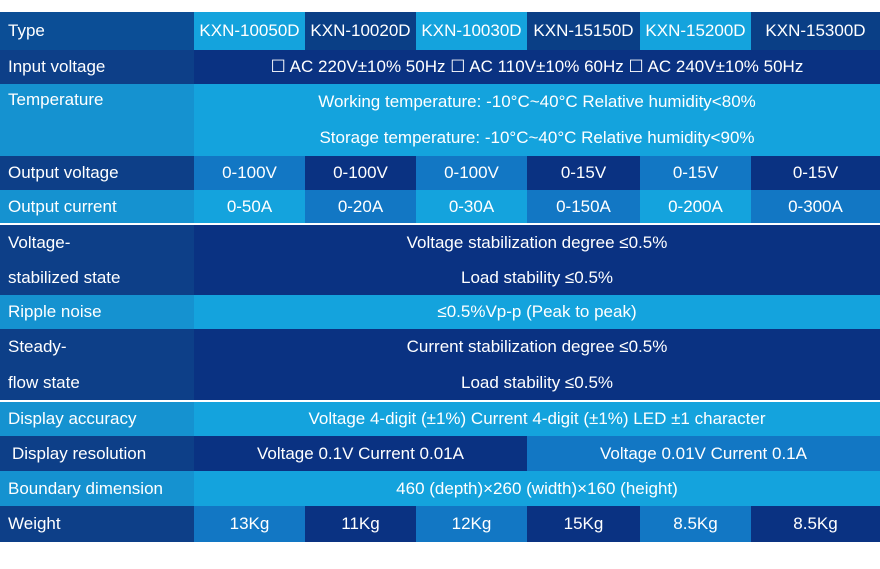  I want to click on row-voltage-stabilized-2: stabilized state Load stability ≤0.5%, so click(440, 278).